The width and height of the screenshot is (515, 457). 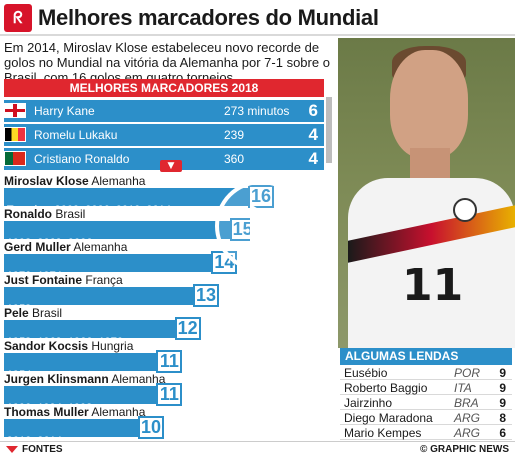 I want to click on scorer-name: Miroslav Klose Alemanha, so click(x=74, y=181).